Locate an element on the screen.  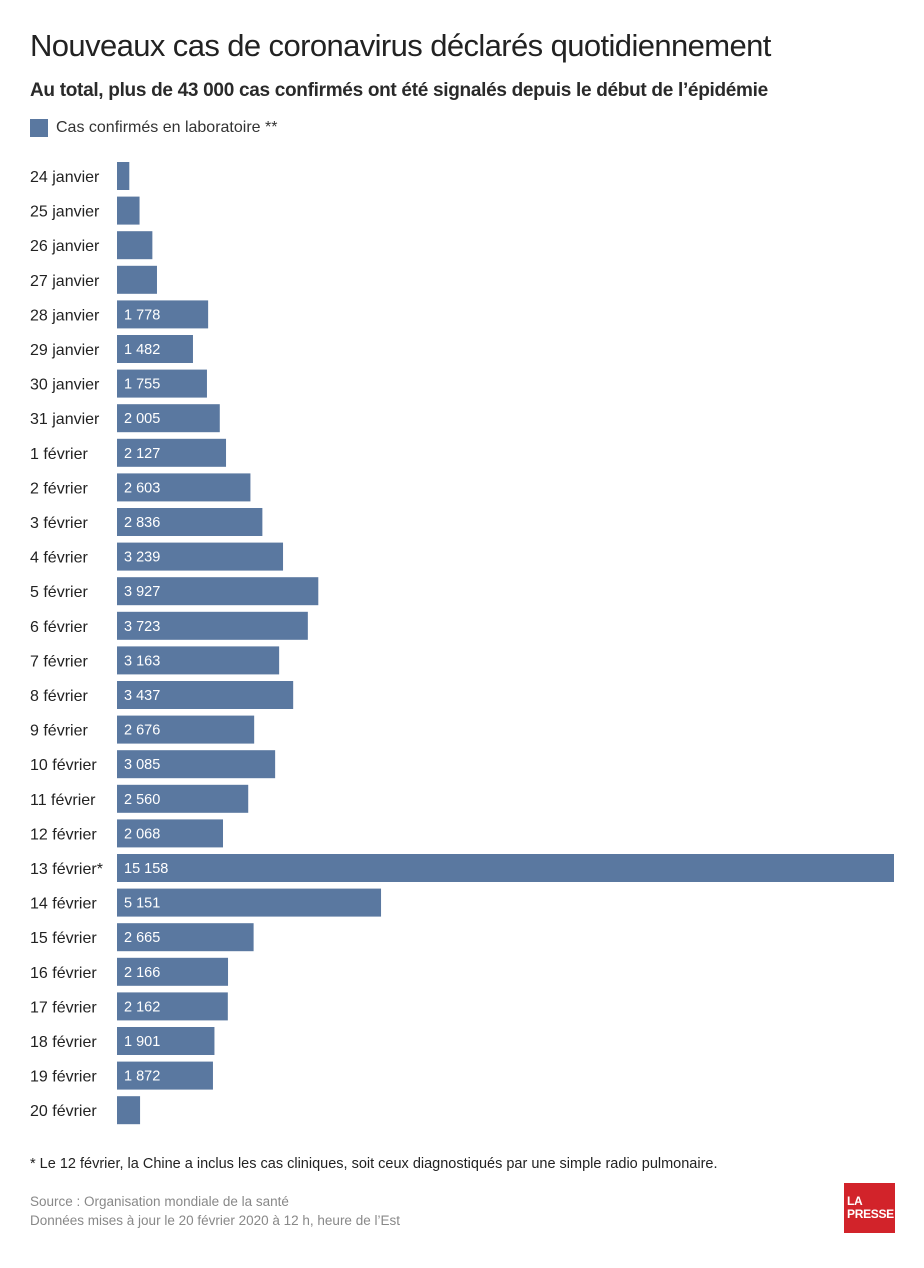
bar-value-label: 15 158 is located at coordinates (146, 869).